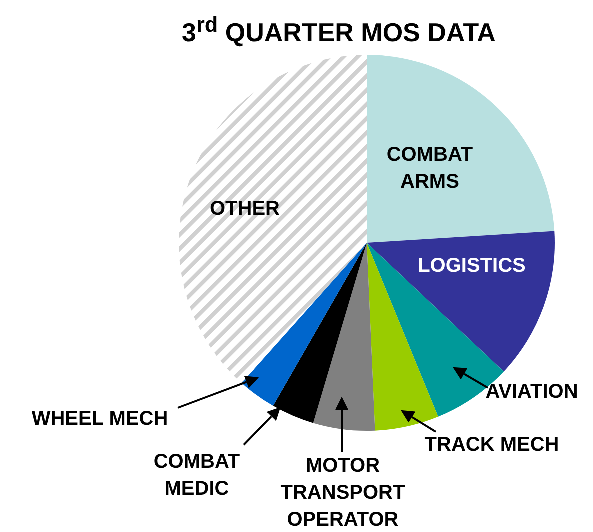 Image resolution: width=593 pixels, height=532 pixels. Describe the element at coordinates (532, 392) in the screenshot. I see `slice-label: AVIATION` at that location.